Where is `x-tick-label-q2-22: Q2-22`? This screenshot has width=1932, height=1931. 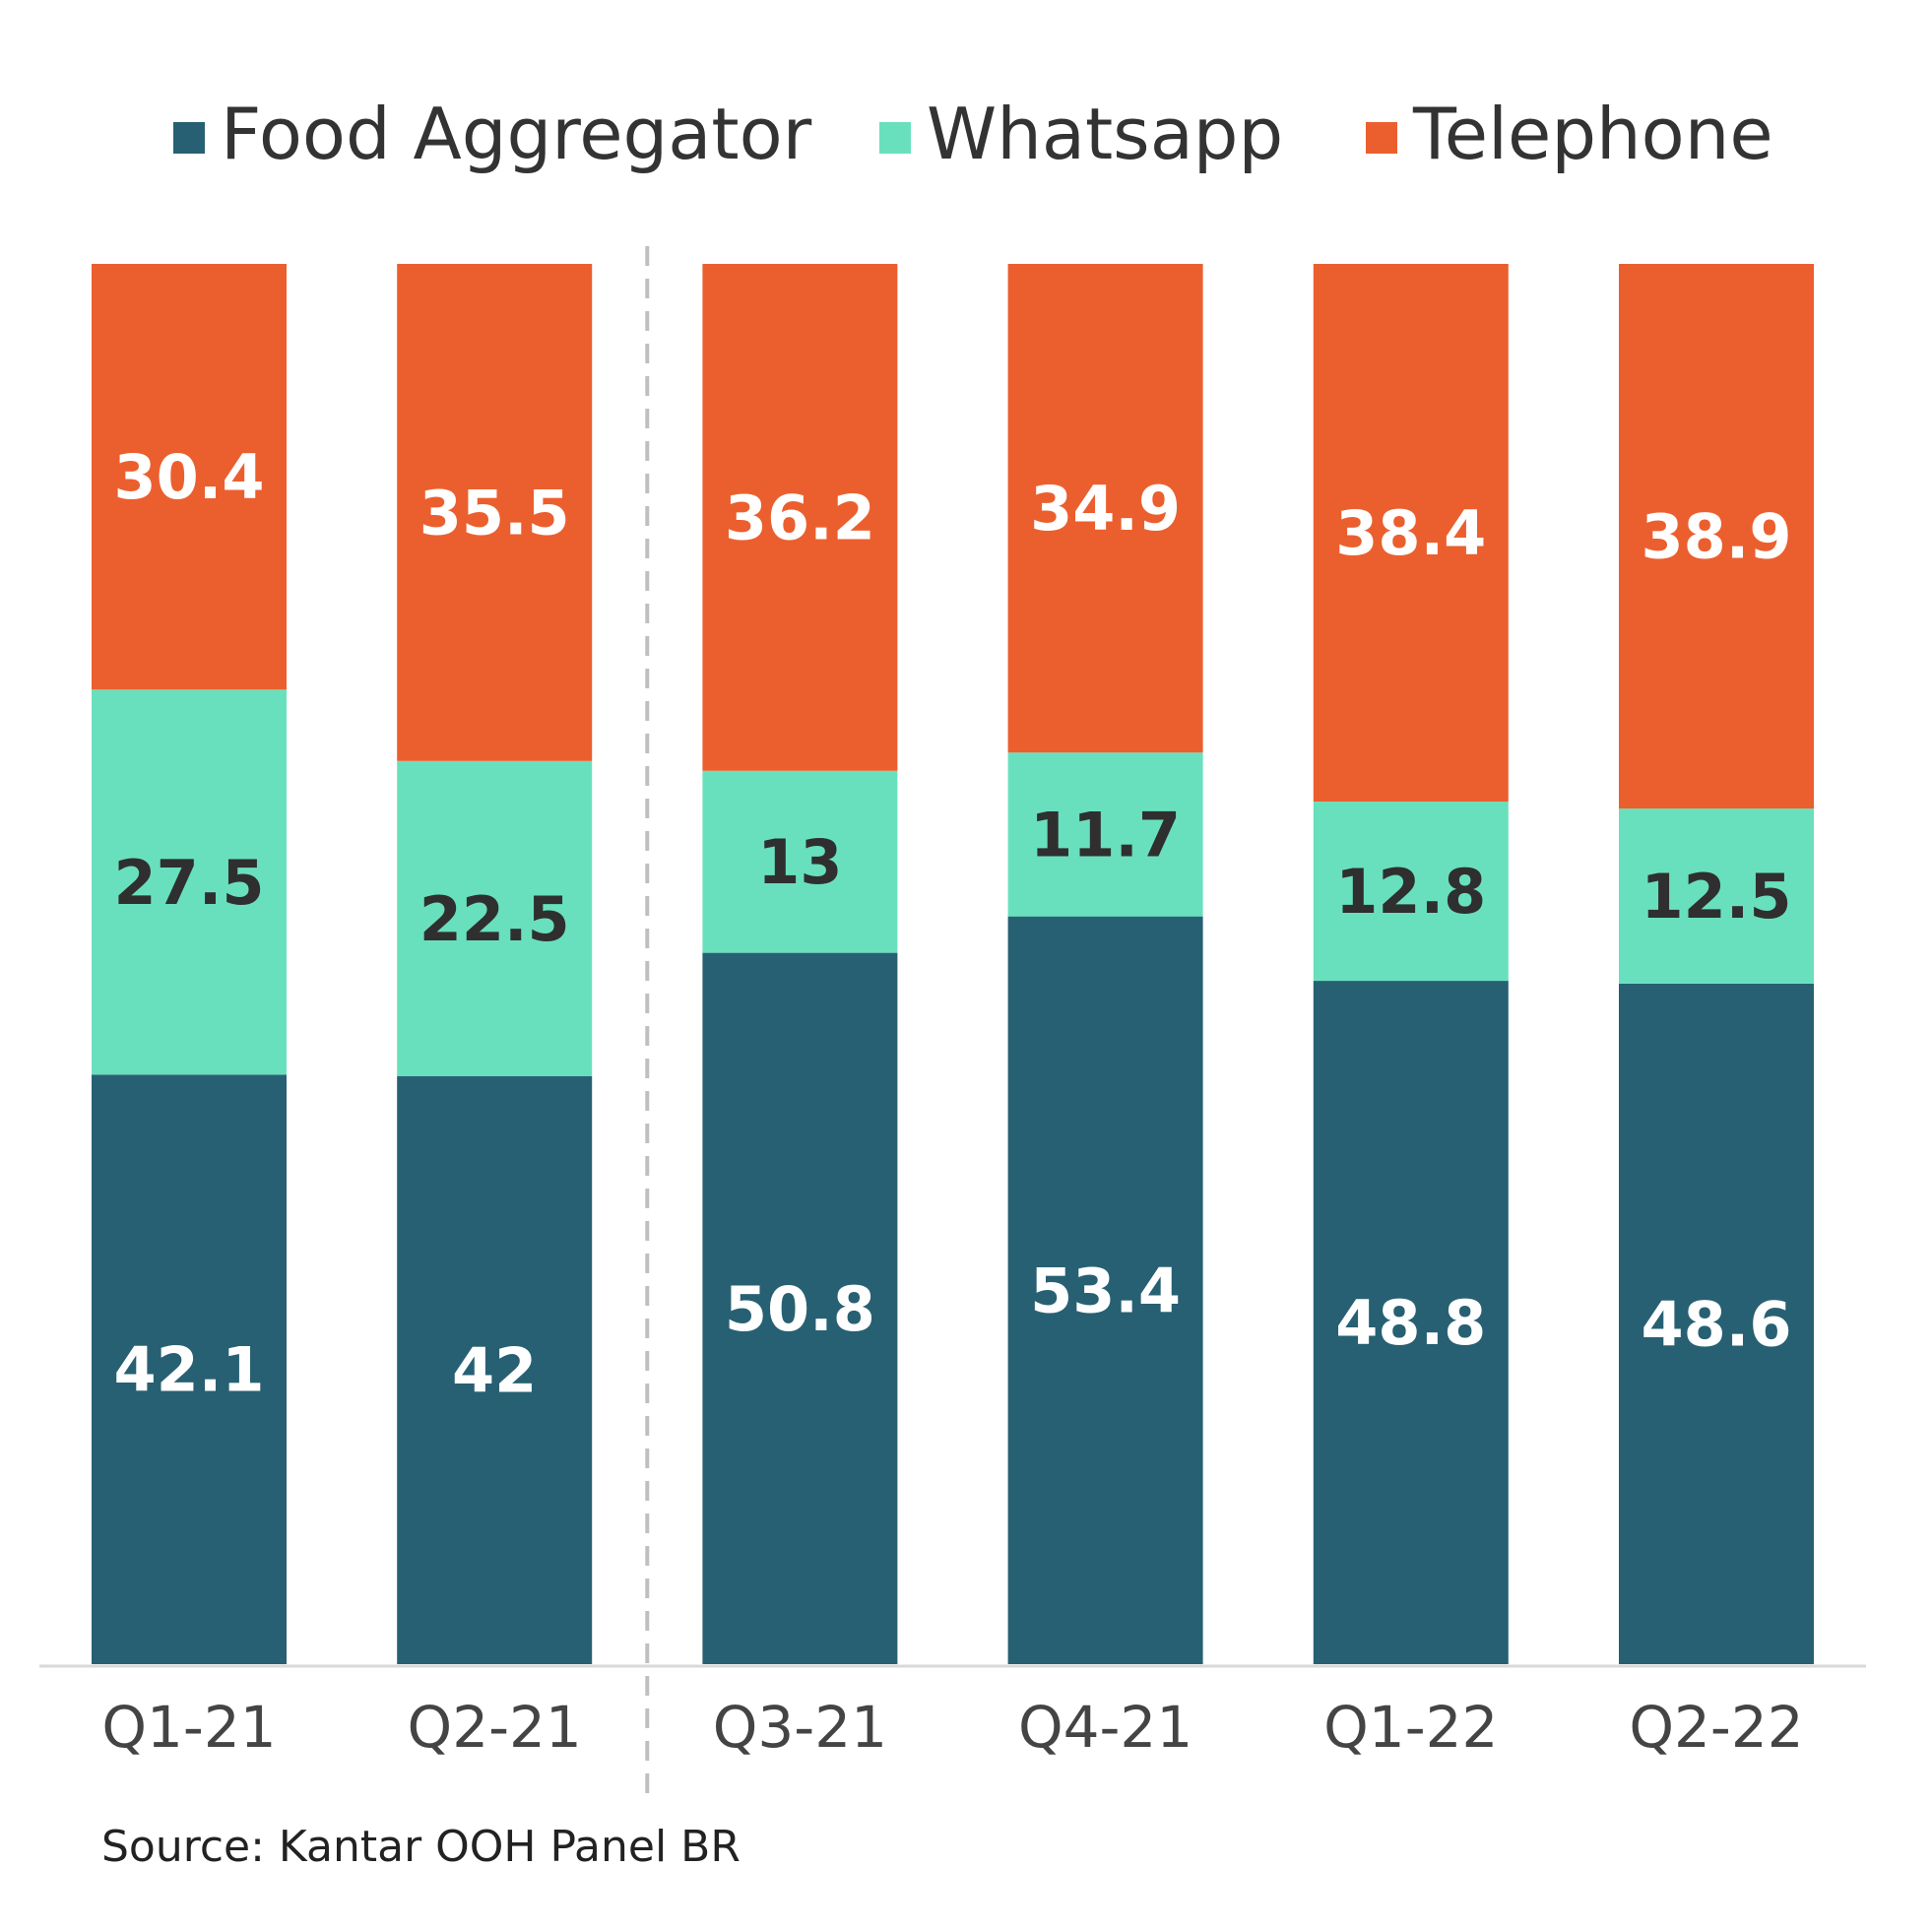
x-tick-label-q2-22: Q2-22 is located at coordinates (1716, 1727).